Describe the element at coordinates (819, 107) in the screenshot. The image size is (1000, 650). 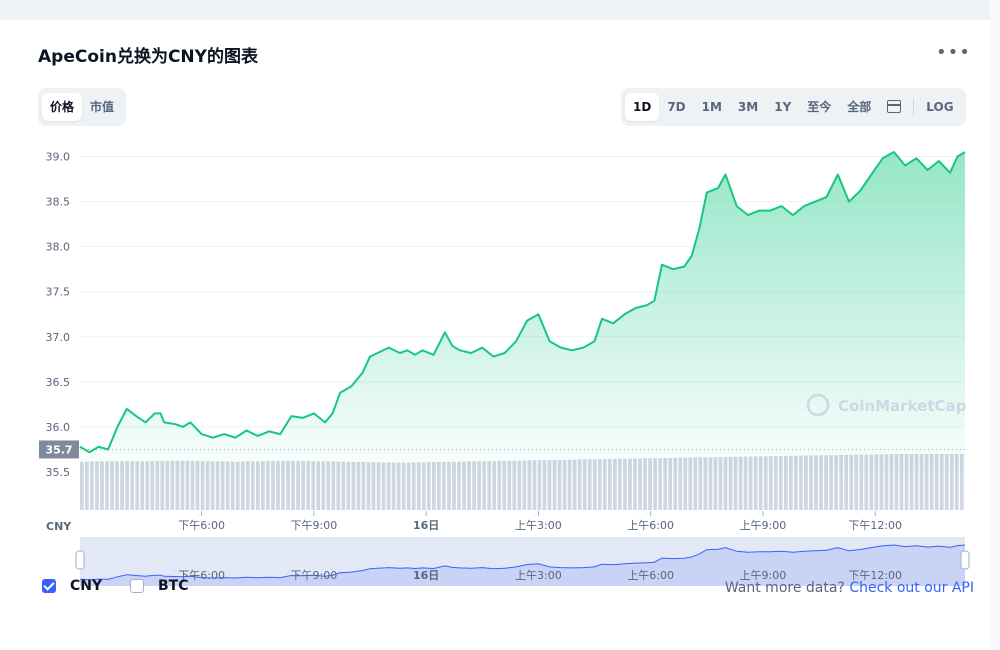
I see `range-ytd: 至今` at that location.